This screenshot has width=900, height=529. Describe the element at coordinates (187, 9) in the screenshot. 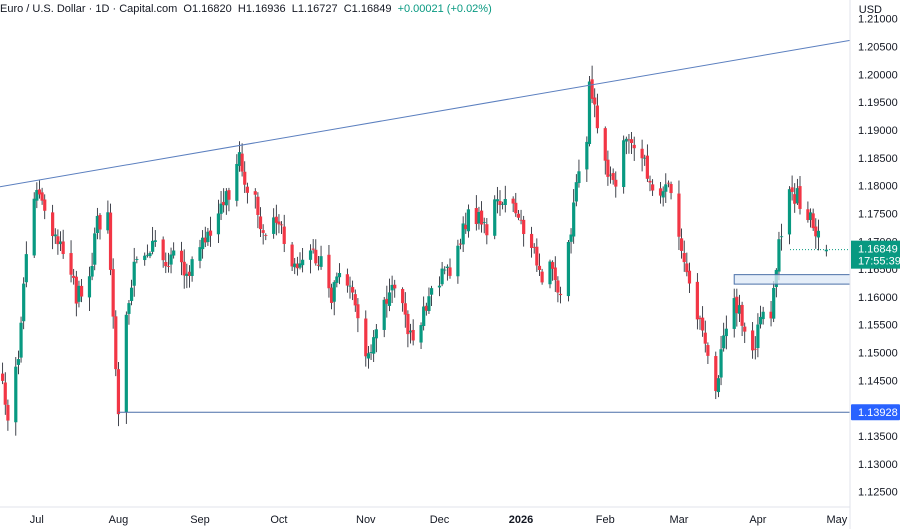

I see `open-label: O` at that location.